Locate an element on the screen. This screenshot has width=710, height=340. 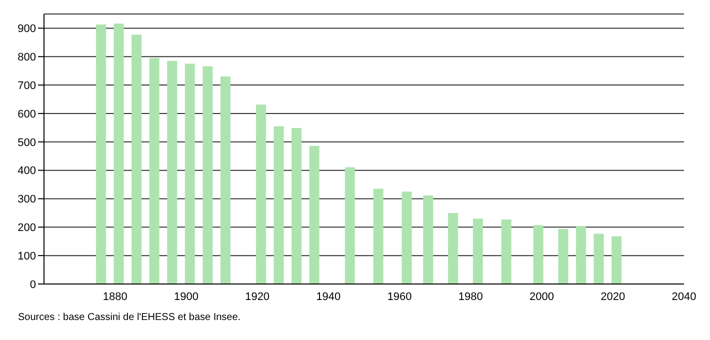
y-tick-label: 800 is located at coordinates (27, 58).